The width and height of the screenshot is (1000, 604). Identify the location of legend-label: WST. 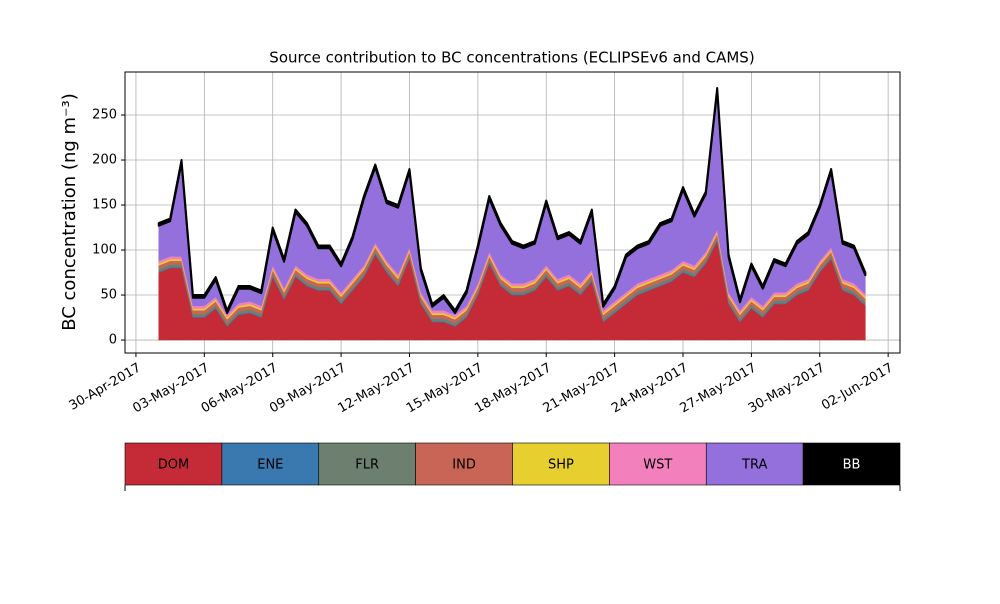
(657, 465).